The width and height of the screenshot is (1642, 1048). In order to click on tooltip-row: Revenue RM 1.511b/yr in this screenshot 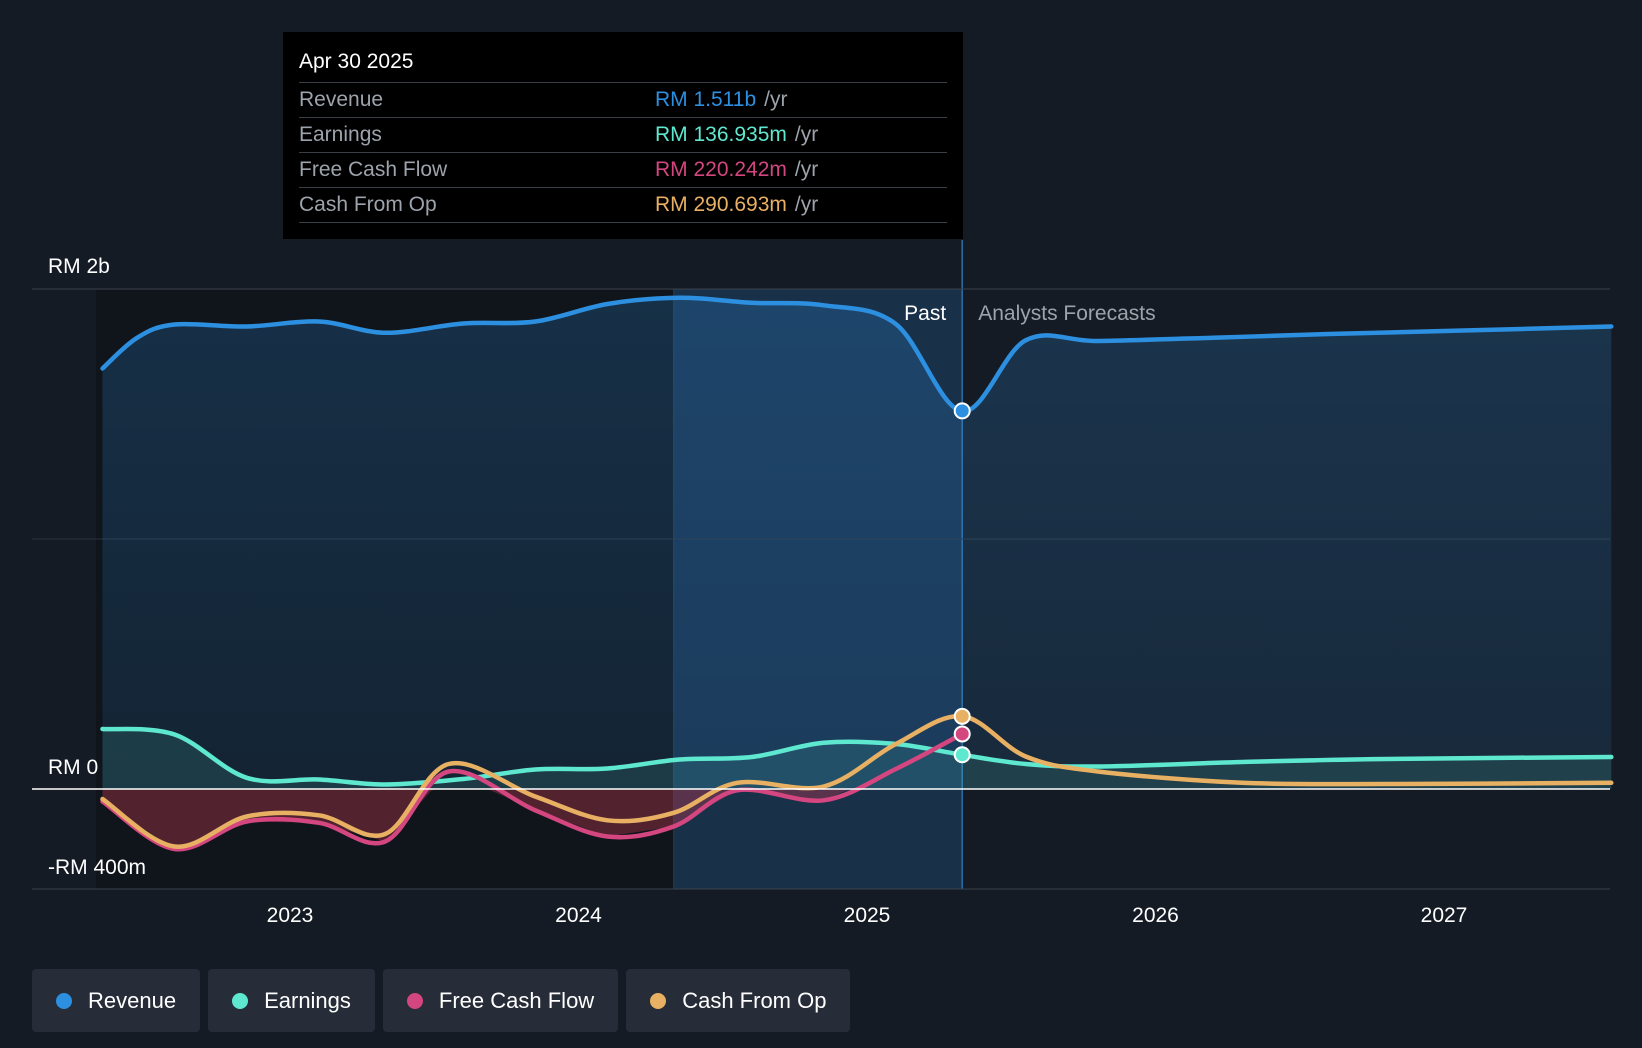, I will do `click(623, 99)`.